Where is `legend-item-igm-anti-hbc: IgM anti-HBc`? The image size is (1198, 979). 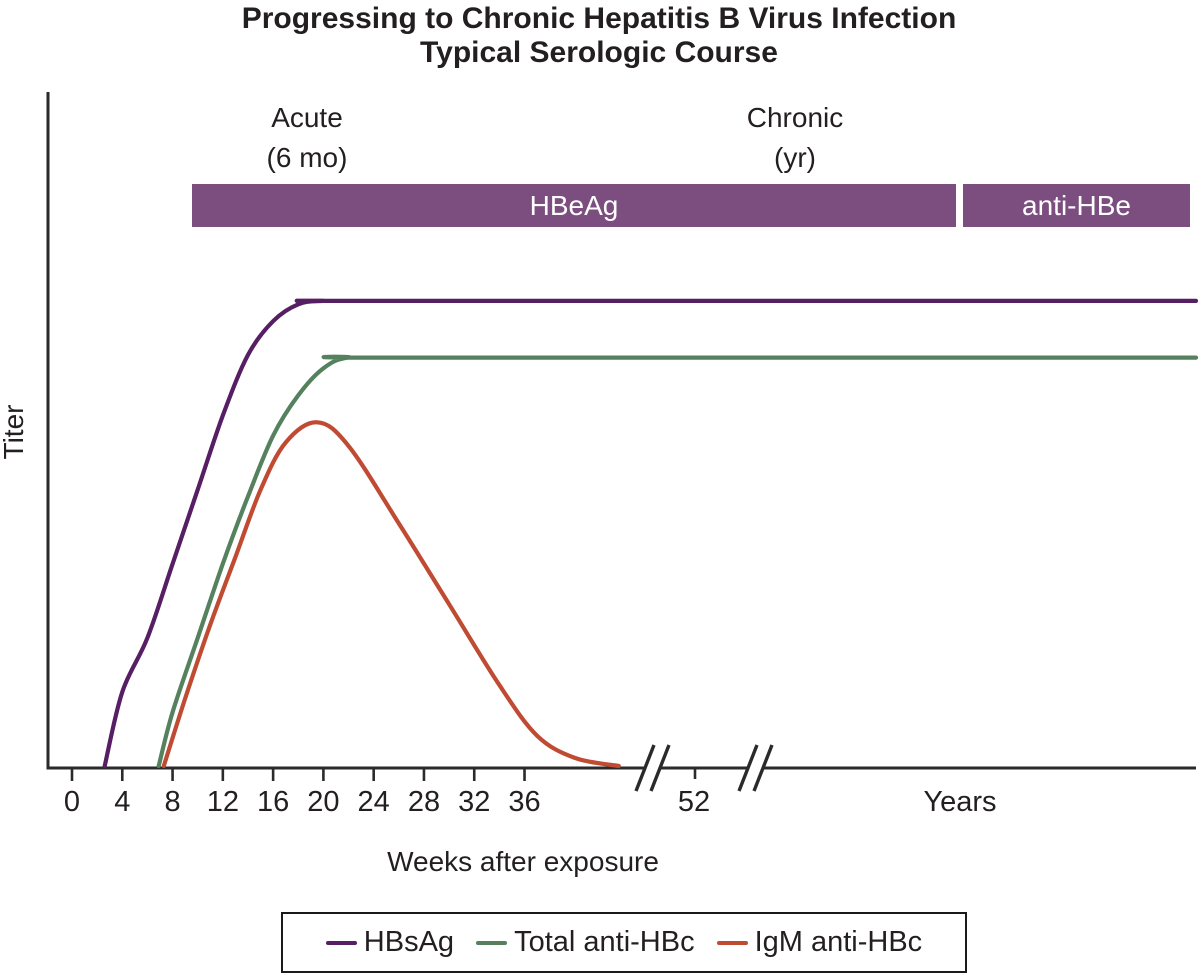
legend-item-igm-anti-hbc: IgM anti-HBc is located at coordinates (819, 942).